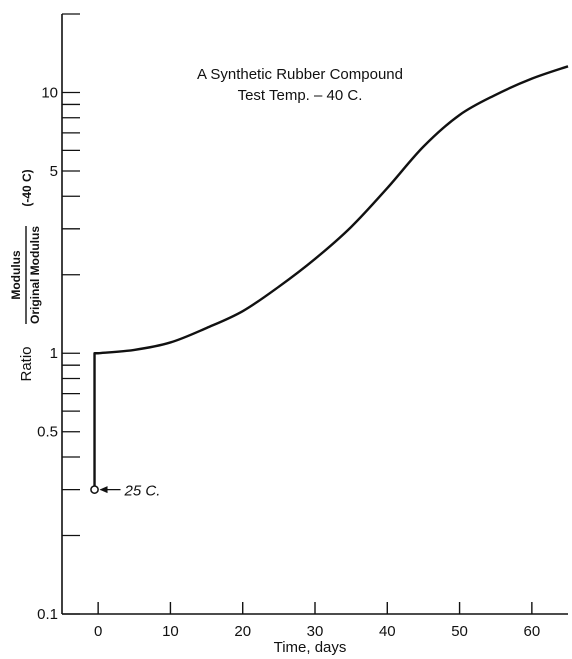 Image resolution: width=572 pixels, height=659 pixels. What do you see at coordinates (103, 490) in the screenshot?
I see `annotation-arrowhead` at bounding box center [103, 490].